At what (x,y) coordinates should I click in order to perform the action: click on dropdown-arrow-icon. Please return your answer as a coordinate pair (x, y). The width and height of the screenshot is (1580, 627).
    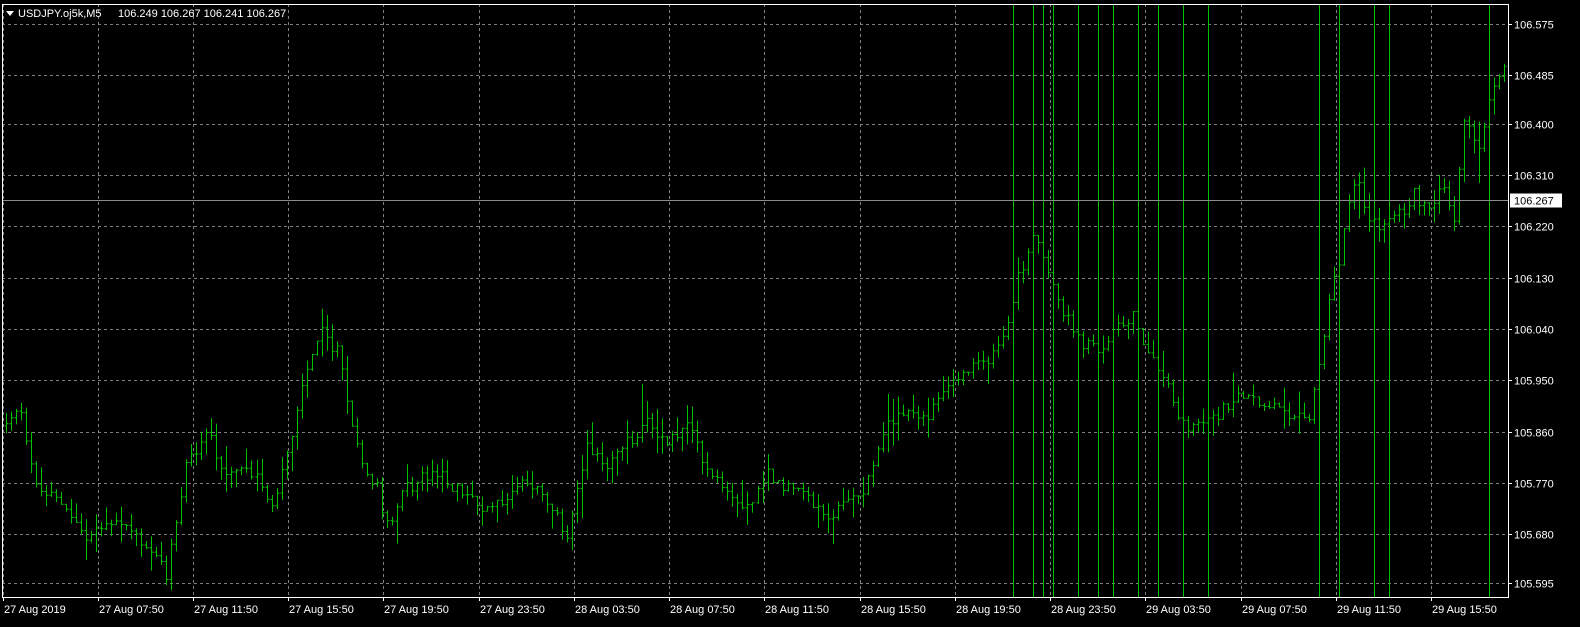
    Looking at the image, I should click on (10, 13).